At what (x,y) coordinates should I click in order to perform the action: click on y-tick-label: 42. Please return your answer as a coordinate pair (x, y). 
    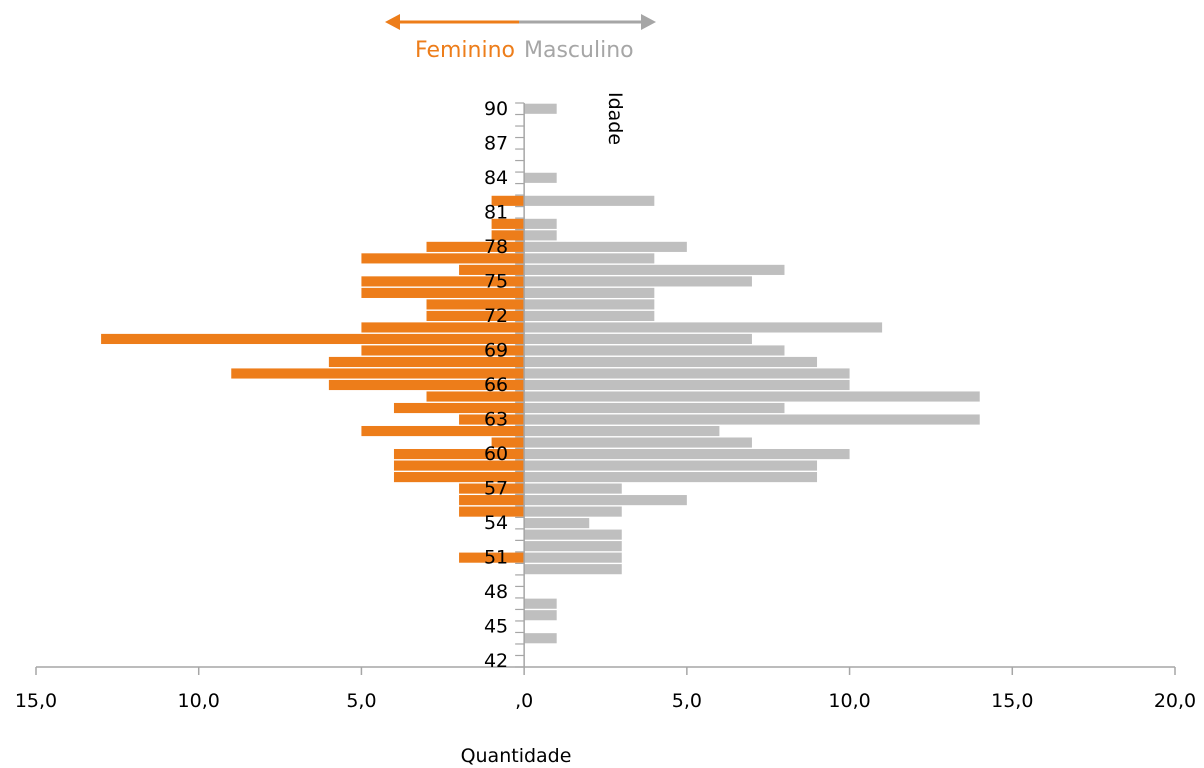
    Looking at the image, I should click on (496, 661).